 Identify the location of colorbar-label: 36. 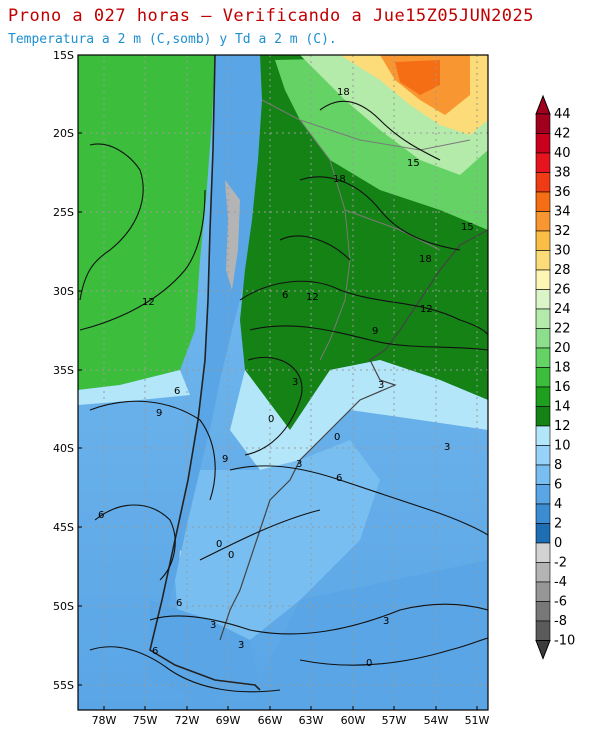
(562, 192).